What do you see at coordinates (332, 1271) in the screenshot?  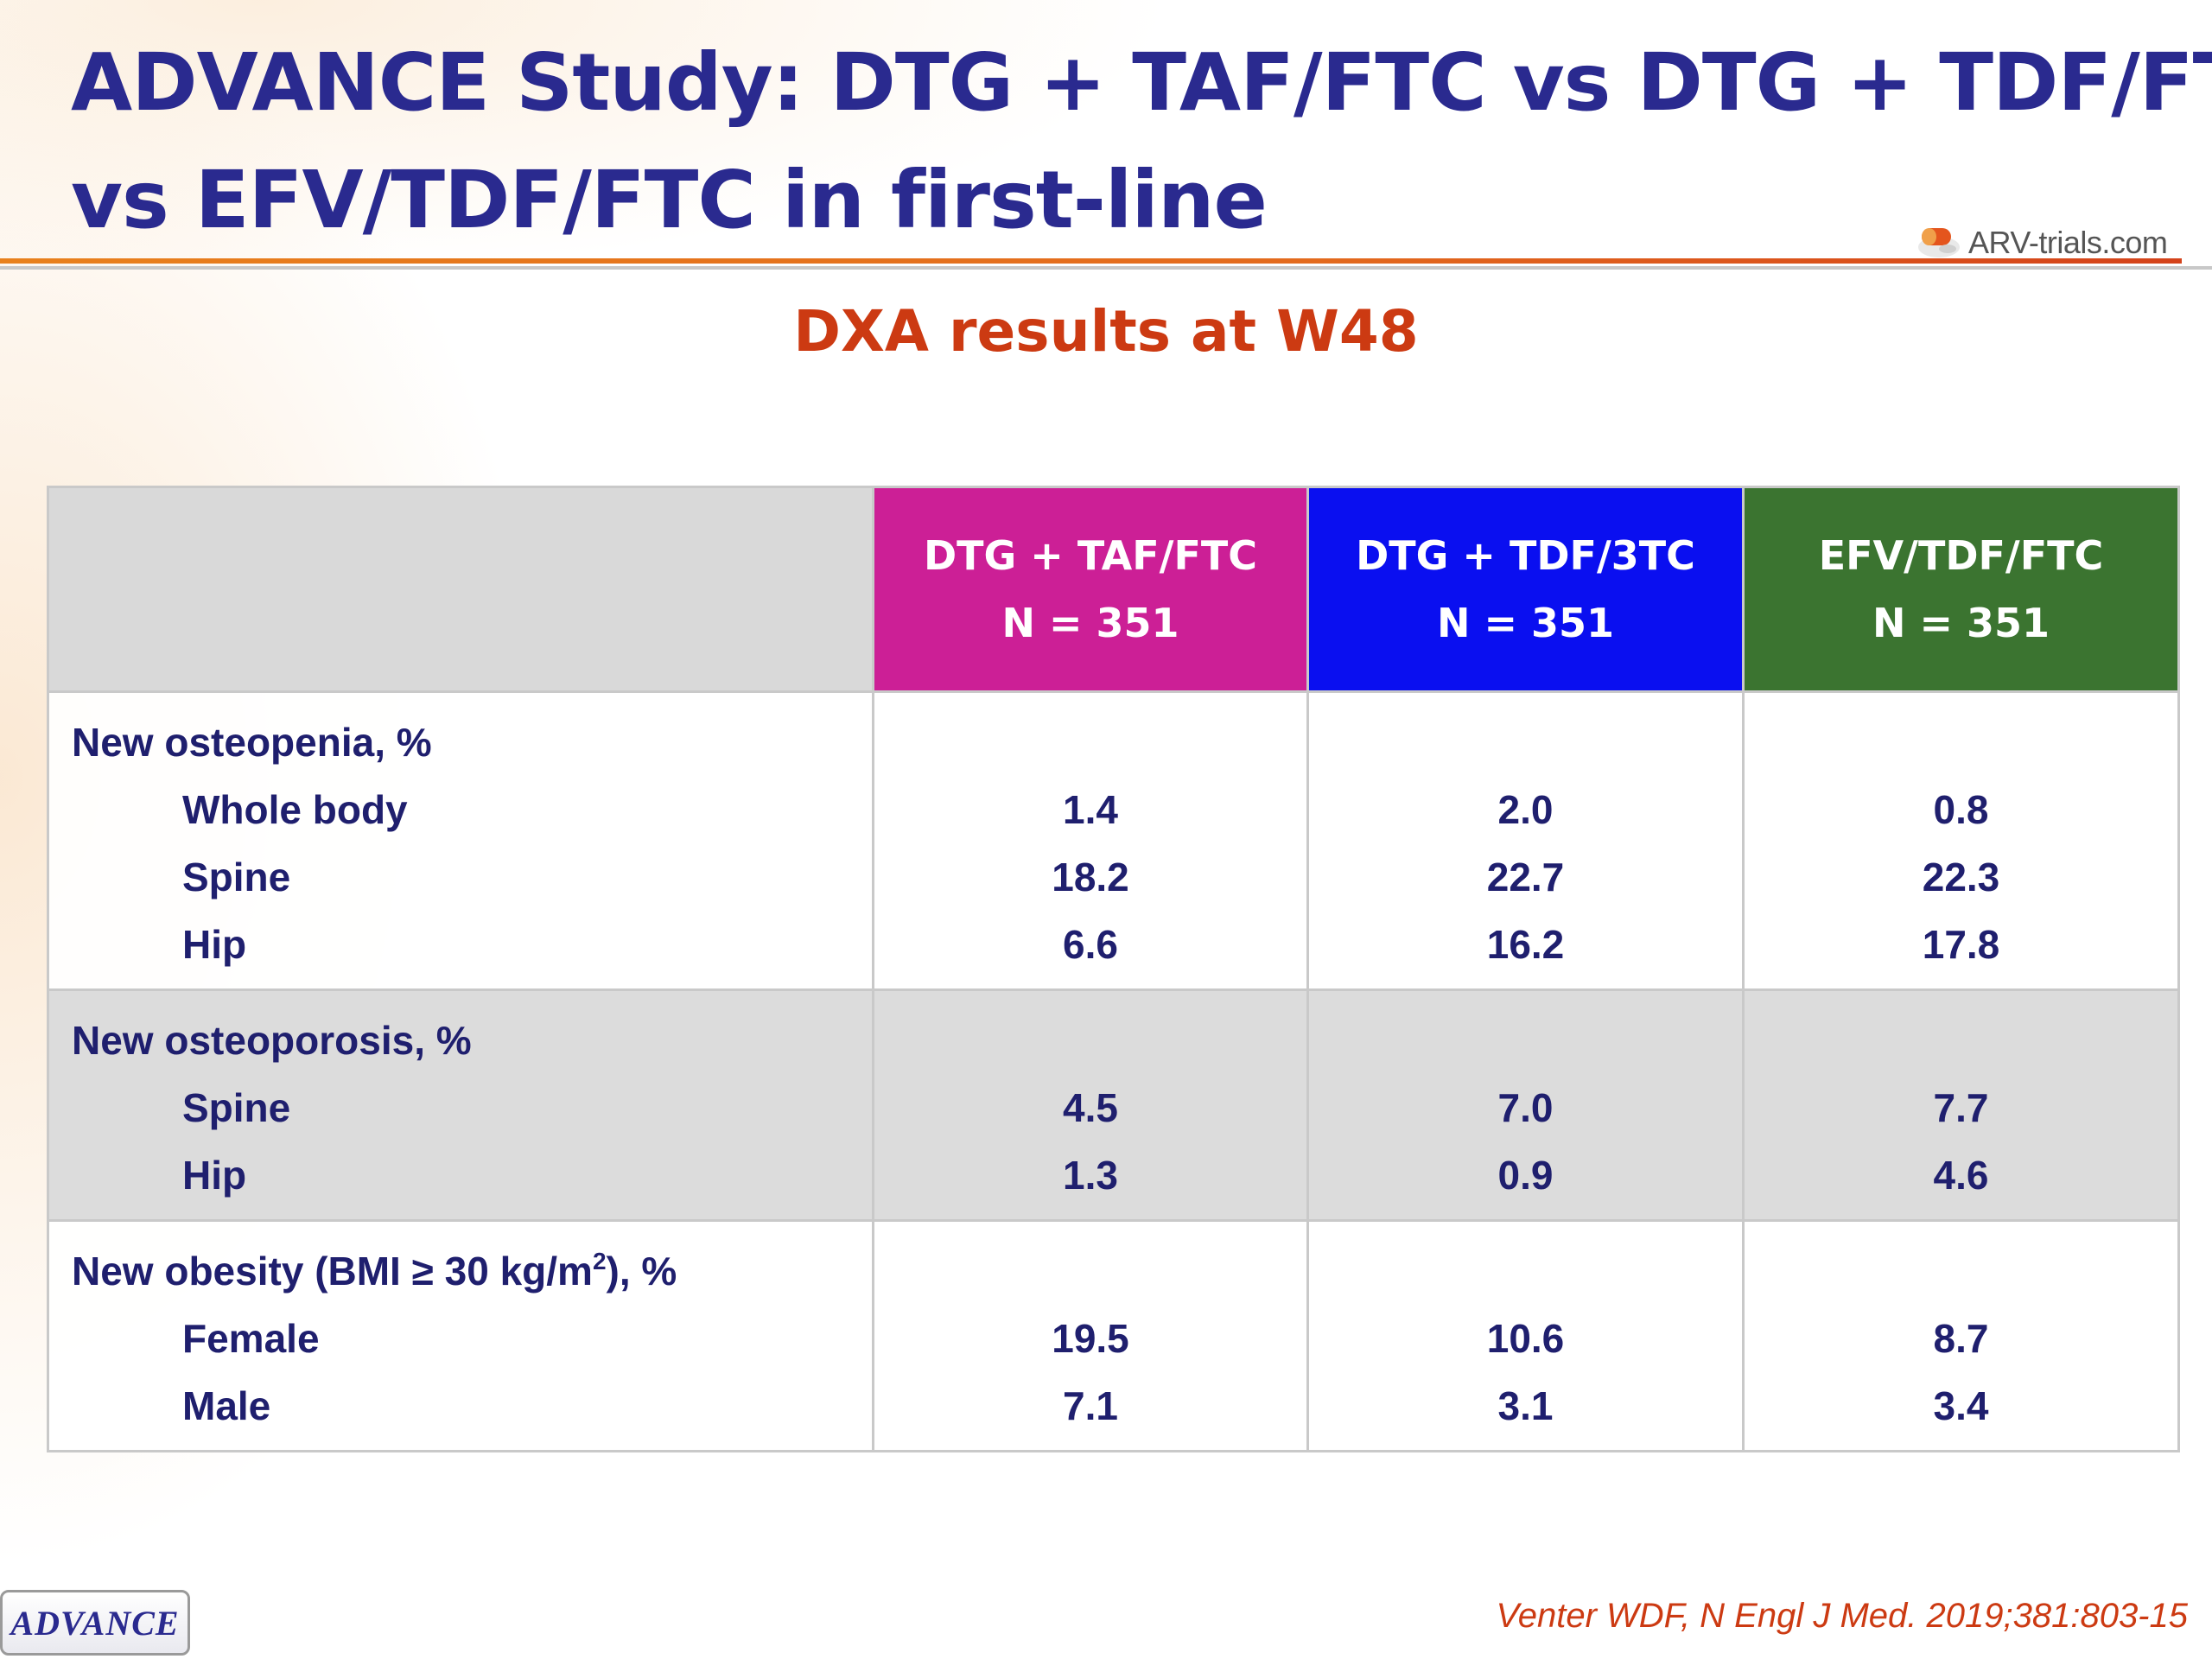 I see `heading-text: New obesity (BMI ≥ 30 kg/m` at bounding box center [332, 1271].